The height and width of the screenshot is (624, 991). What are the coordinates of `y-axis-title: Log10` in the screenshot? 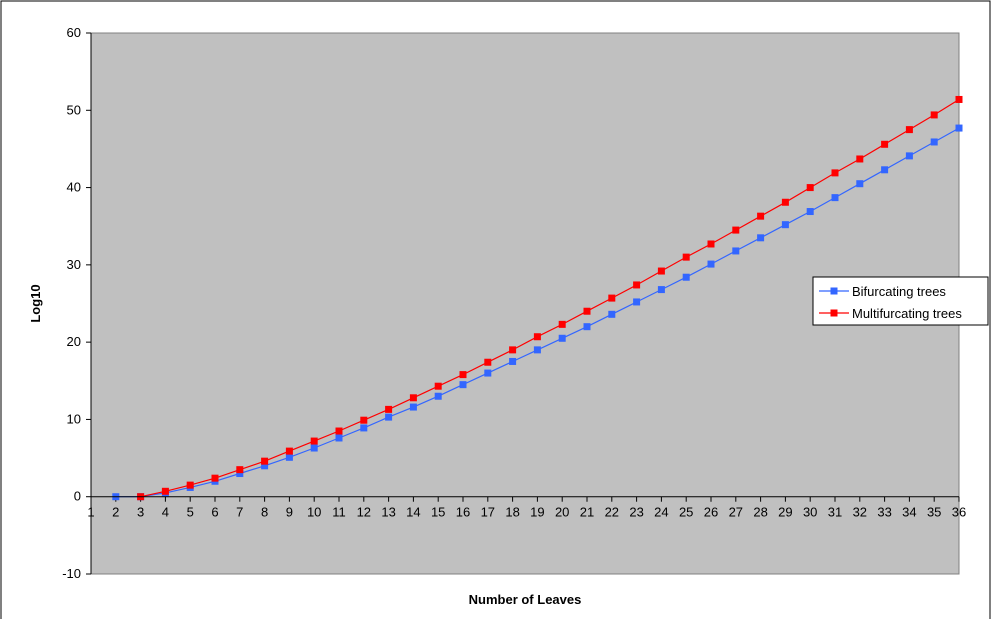 It's located at (35, 303).